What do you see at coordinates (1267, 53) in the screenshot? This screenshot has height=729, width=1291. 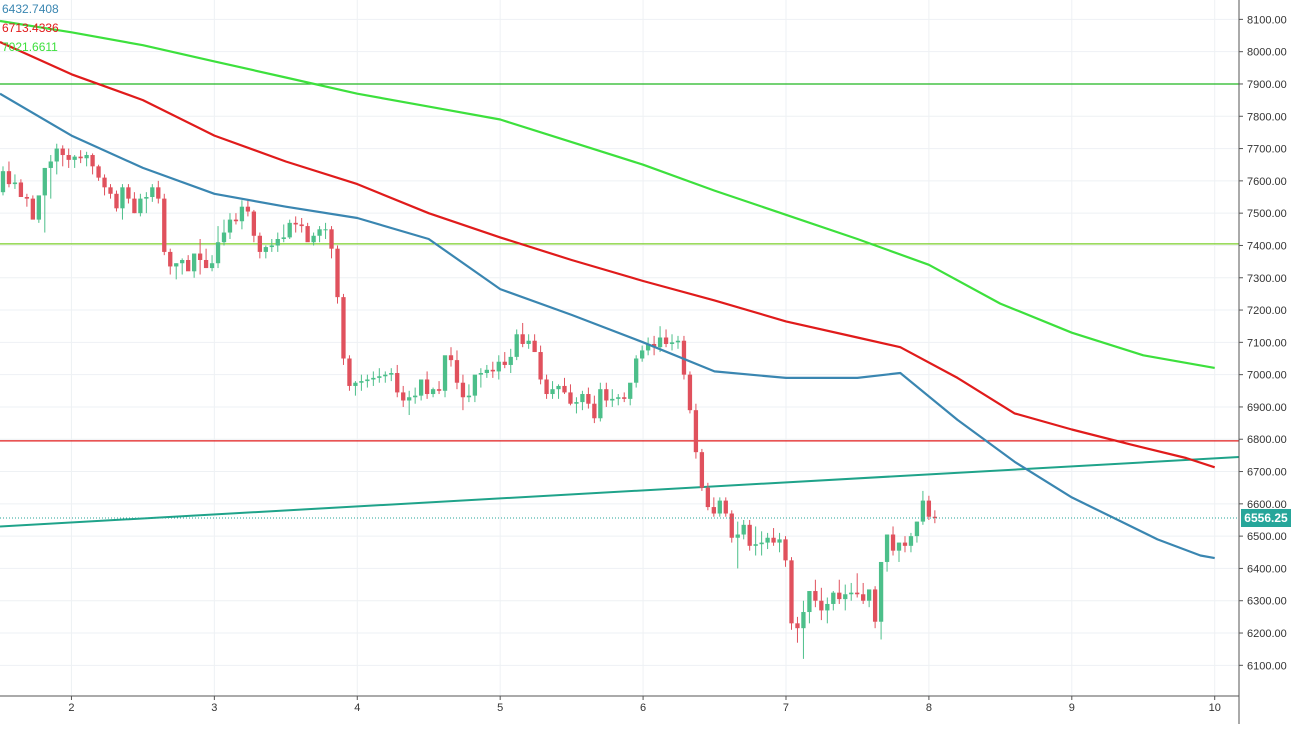 I see `y-tick-label: 8000.00` at bounding box center [1267, 53].